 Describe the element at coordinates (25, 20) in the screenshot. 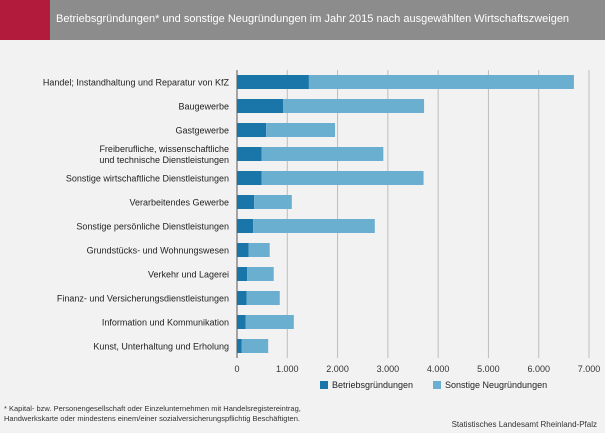

I see `header-accent` at that location.